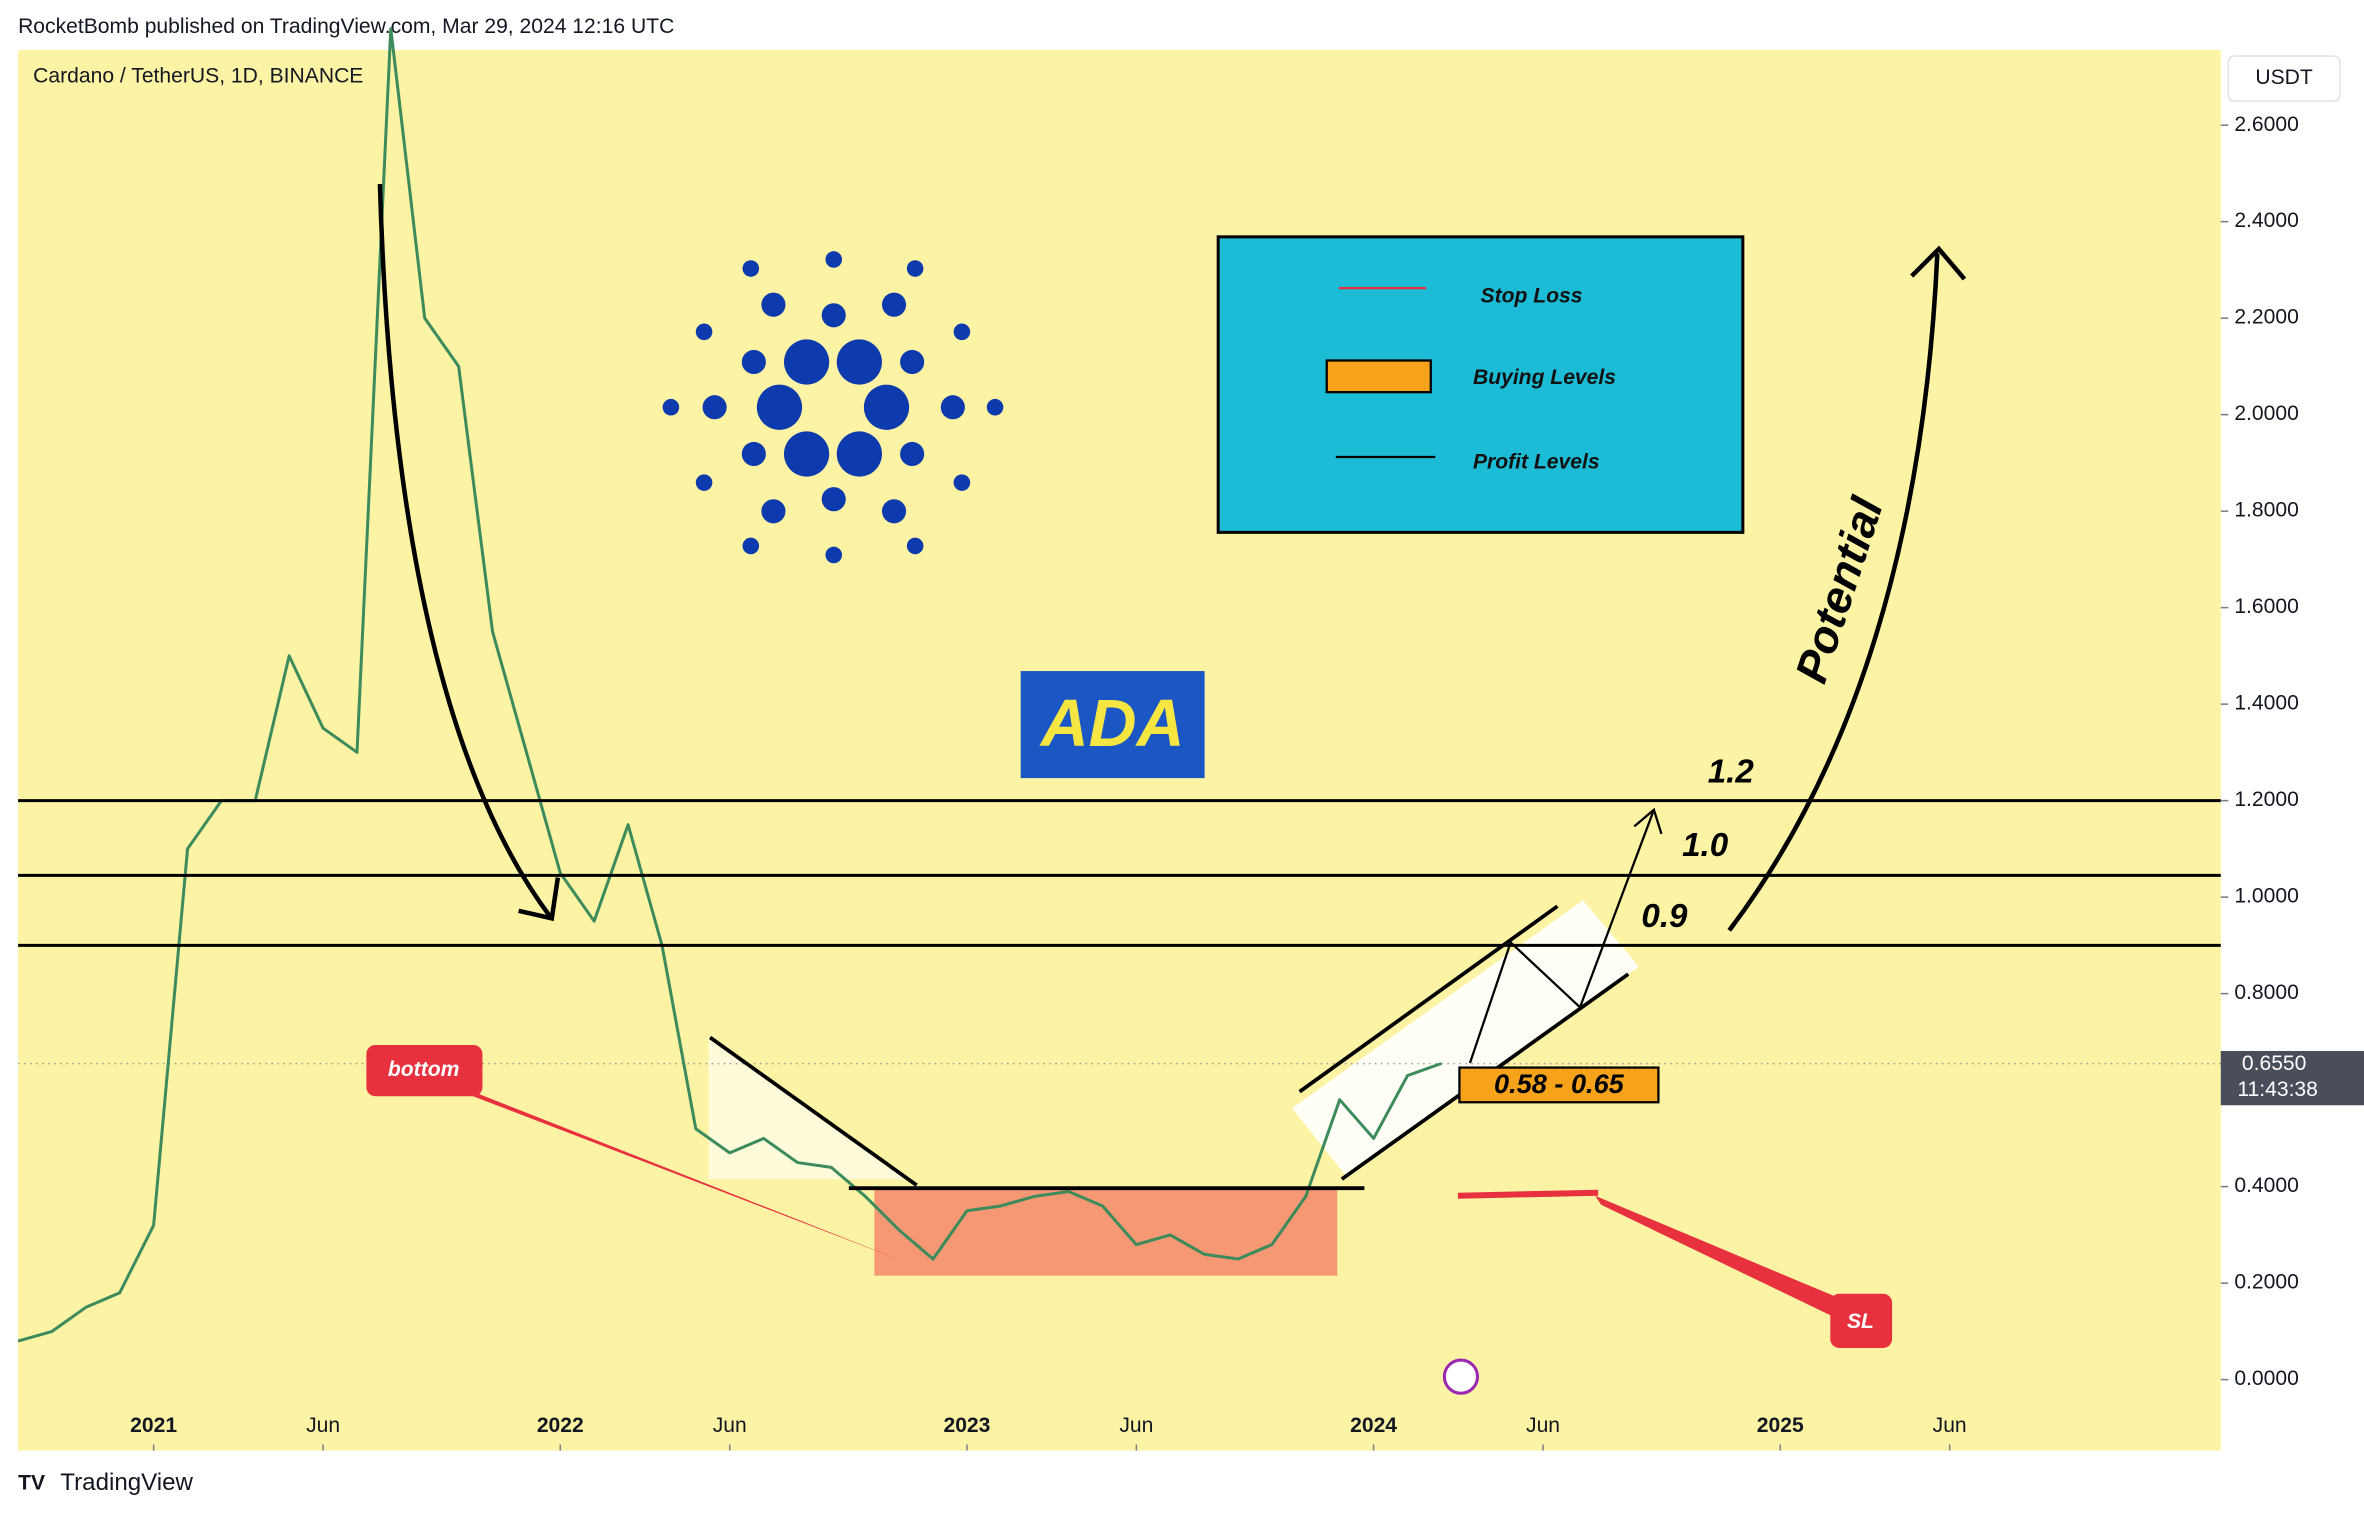  What do you see at coordinates (1461, 1376) in the screenshot?
I see `event-icon` at bounding box center [1461, 1376].